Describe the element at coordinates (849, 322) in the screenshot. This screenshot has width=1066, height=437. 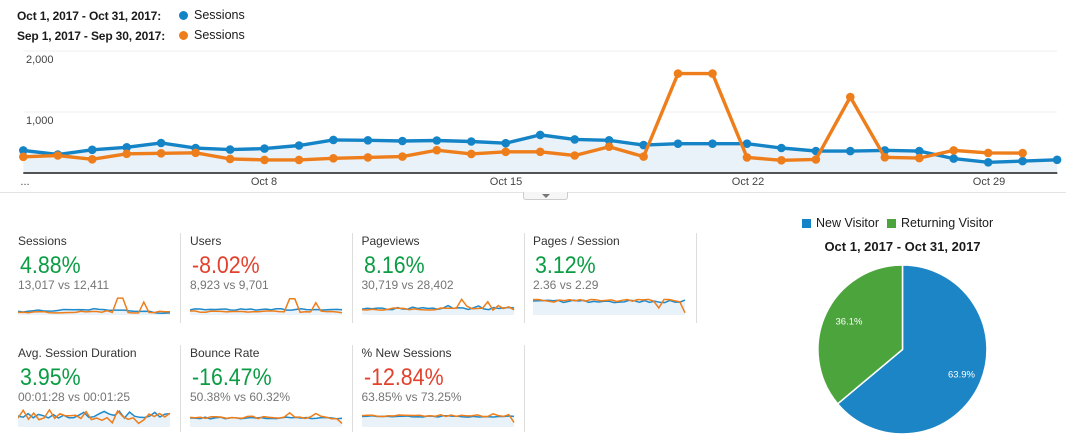
I see `svg-text: 36.1%` at that location.